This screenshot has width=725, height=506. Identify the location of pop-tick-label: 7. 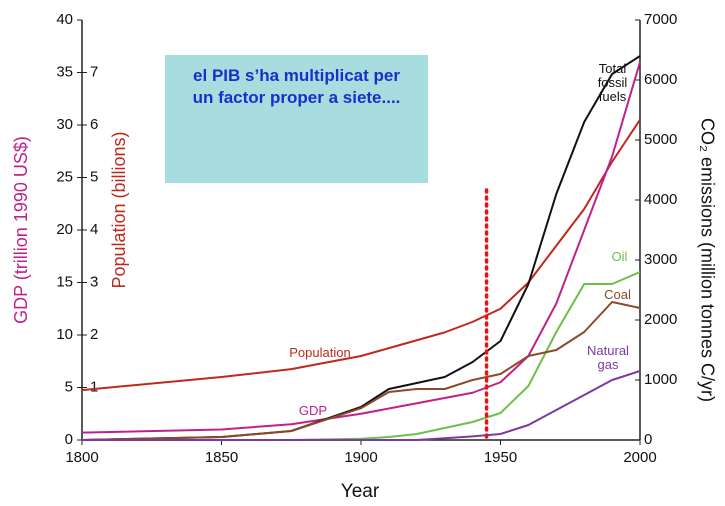
(94, 71).